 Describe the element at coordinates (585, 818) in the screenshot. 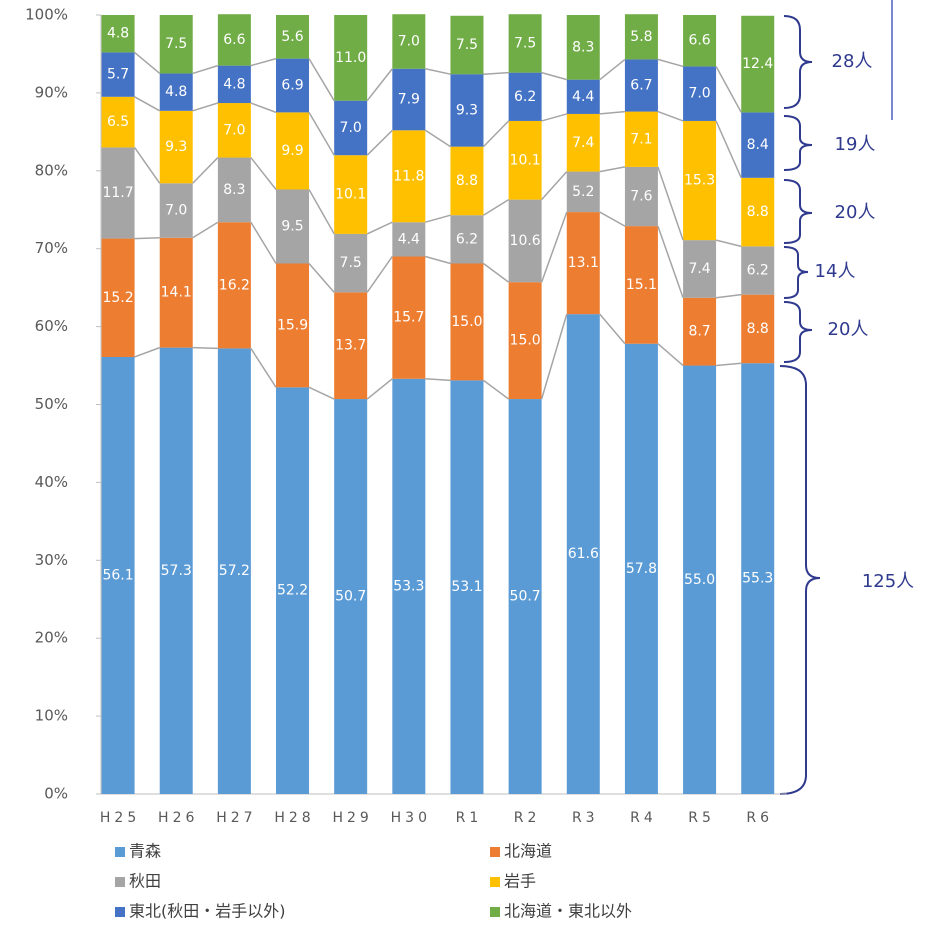

I see `x-tick-label: R3` at that location.